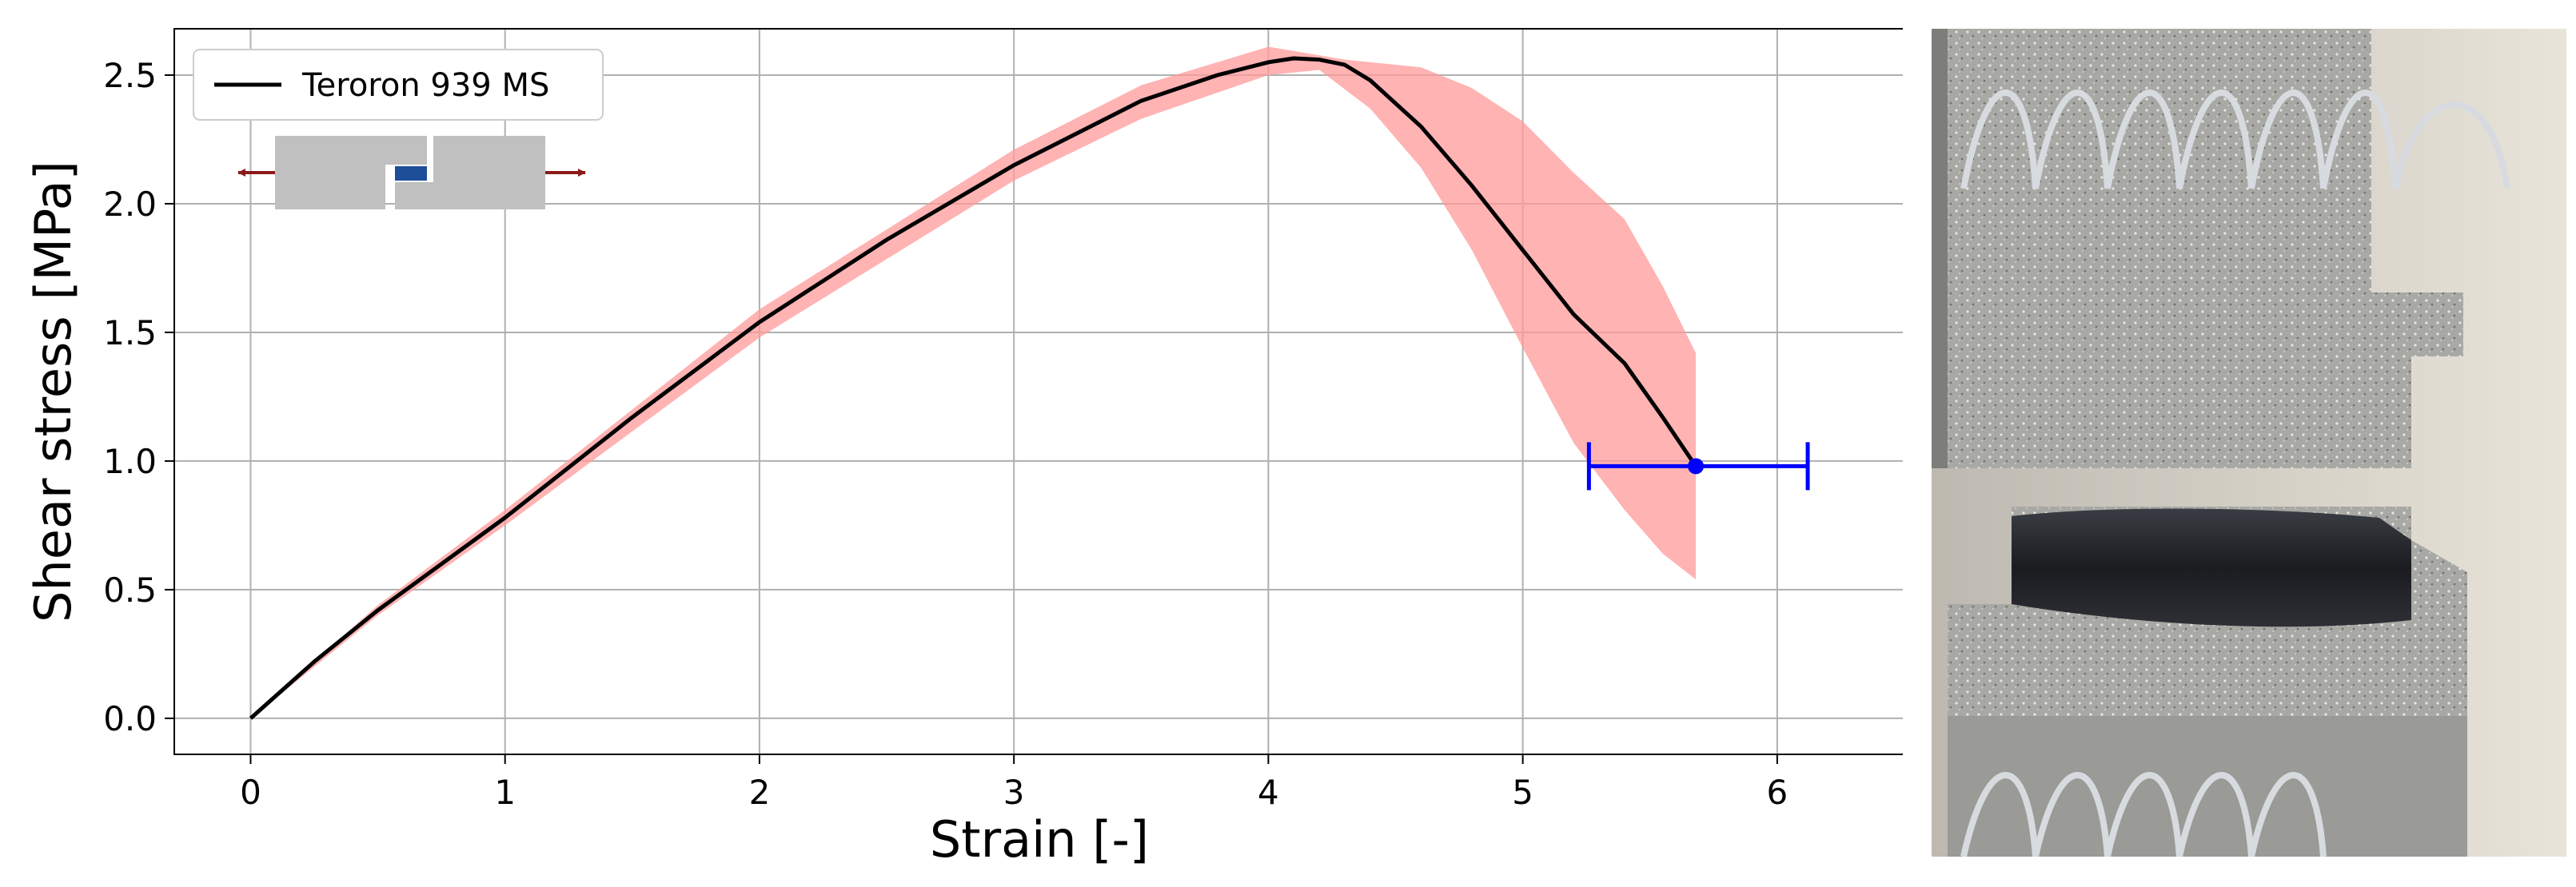 Image resolution: width=2576 pixels, height=887 pixels. Describe the element at coordinates (1039, 840) in the screenshot. I see `x-axis-label: Strain [-]` at that location.